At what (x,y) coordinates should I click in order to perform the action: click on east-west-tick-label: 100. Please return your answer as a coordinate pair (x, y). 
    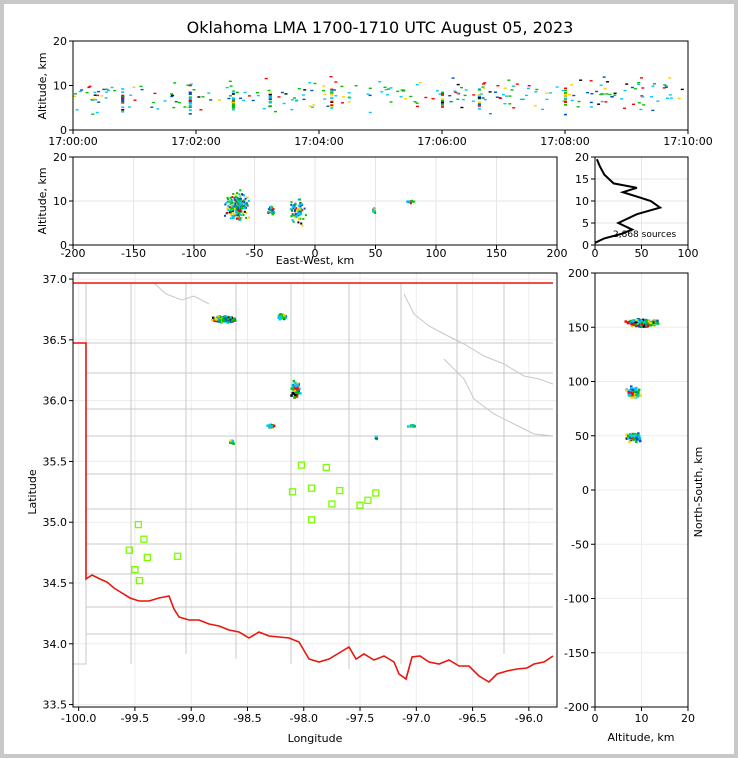
    Looking at the image, I should click on (436, 253).